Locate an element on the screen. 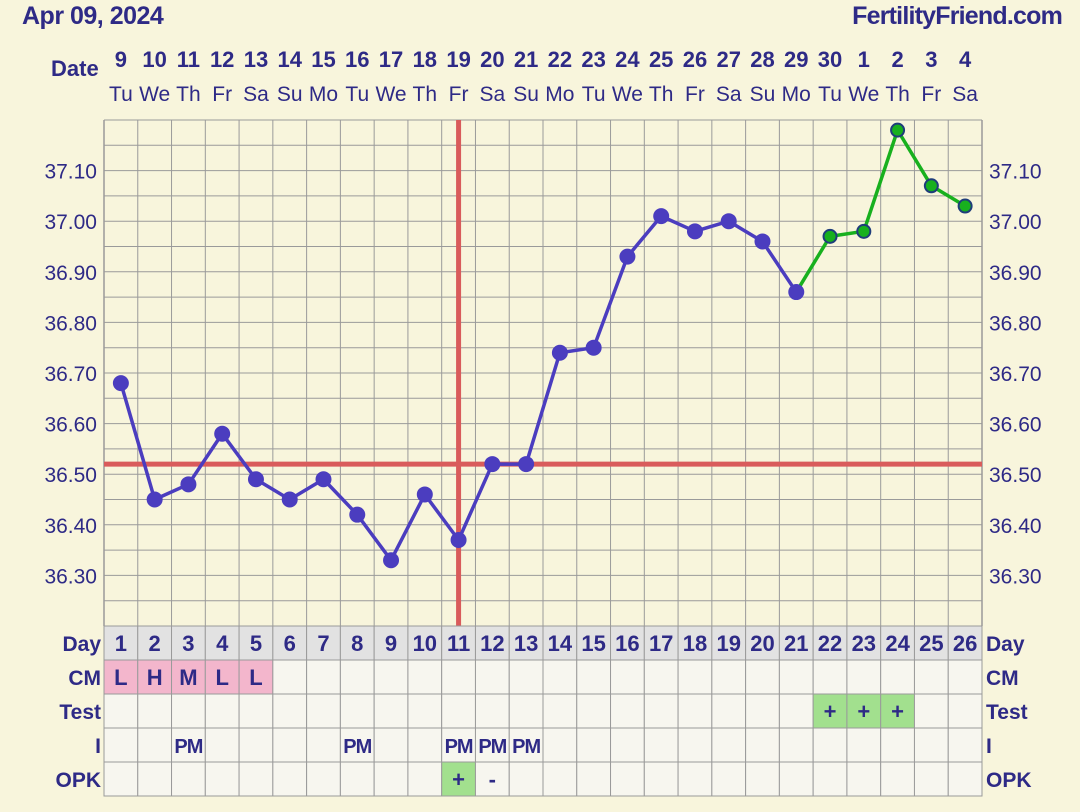  weekday-label: Th is located at coordinates (425, 94).